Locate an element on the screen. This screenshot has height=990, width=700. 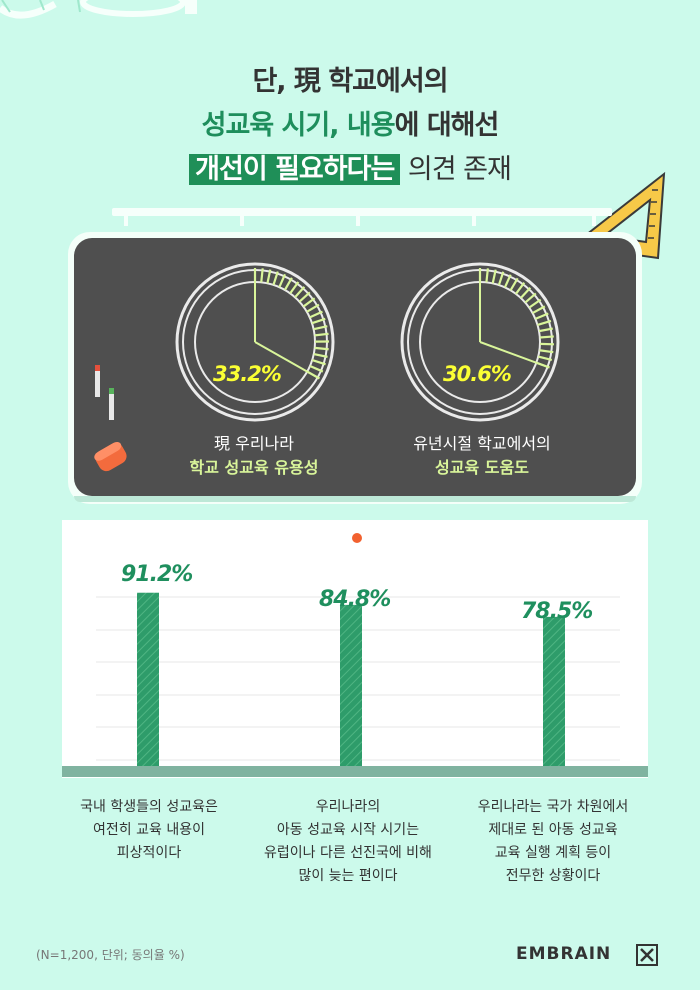
decorative-dot is located at coordinates (357, 538).